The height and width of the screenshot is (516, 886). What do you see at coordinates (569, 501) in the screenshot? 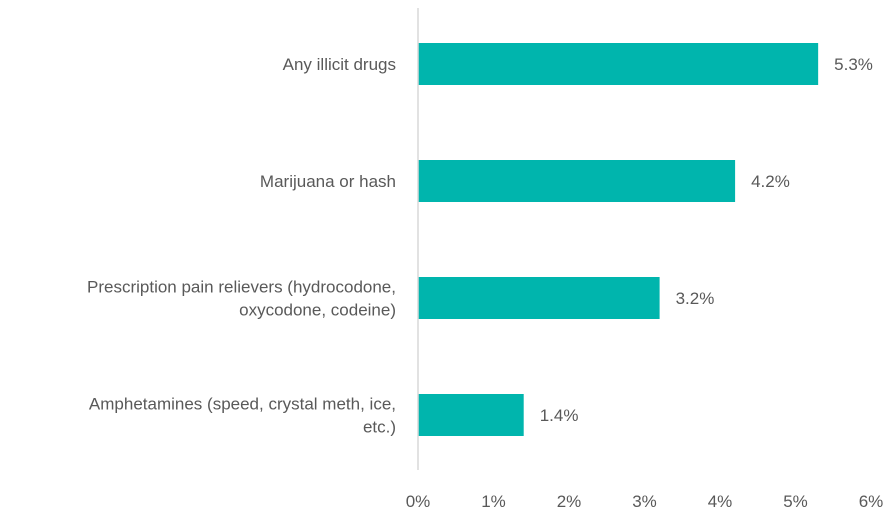
I see `x-tick-label-2: 2%` at bounding box center [569, 501].